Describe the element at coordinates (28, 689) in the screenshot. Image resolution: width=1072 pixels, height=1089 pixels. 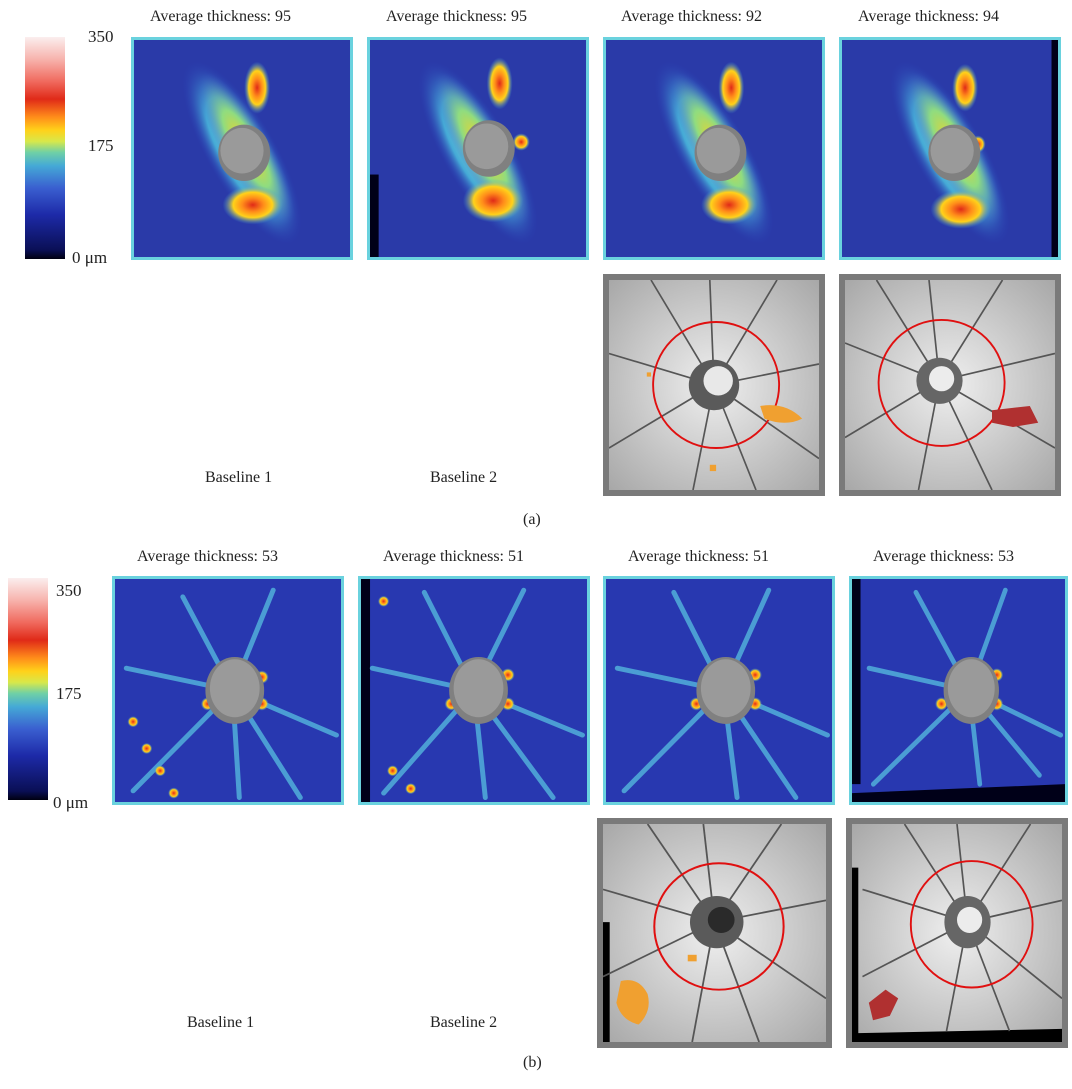
I see `colorbar-b` at that location.